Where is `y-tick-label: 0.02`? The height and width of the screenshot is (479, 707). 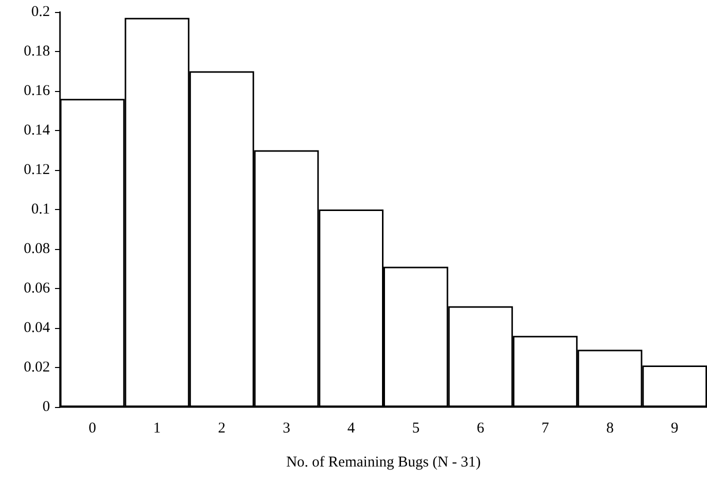 y-tick-label: 0.02 is located at coordinates (37, 368).